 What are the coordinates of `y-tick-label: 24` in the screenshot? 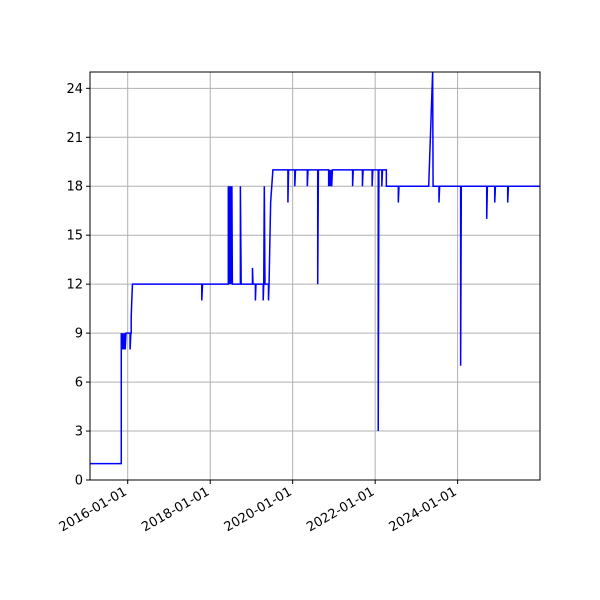 It's located at (74, 89).